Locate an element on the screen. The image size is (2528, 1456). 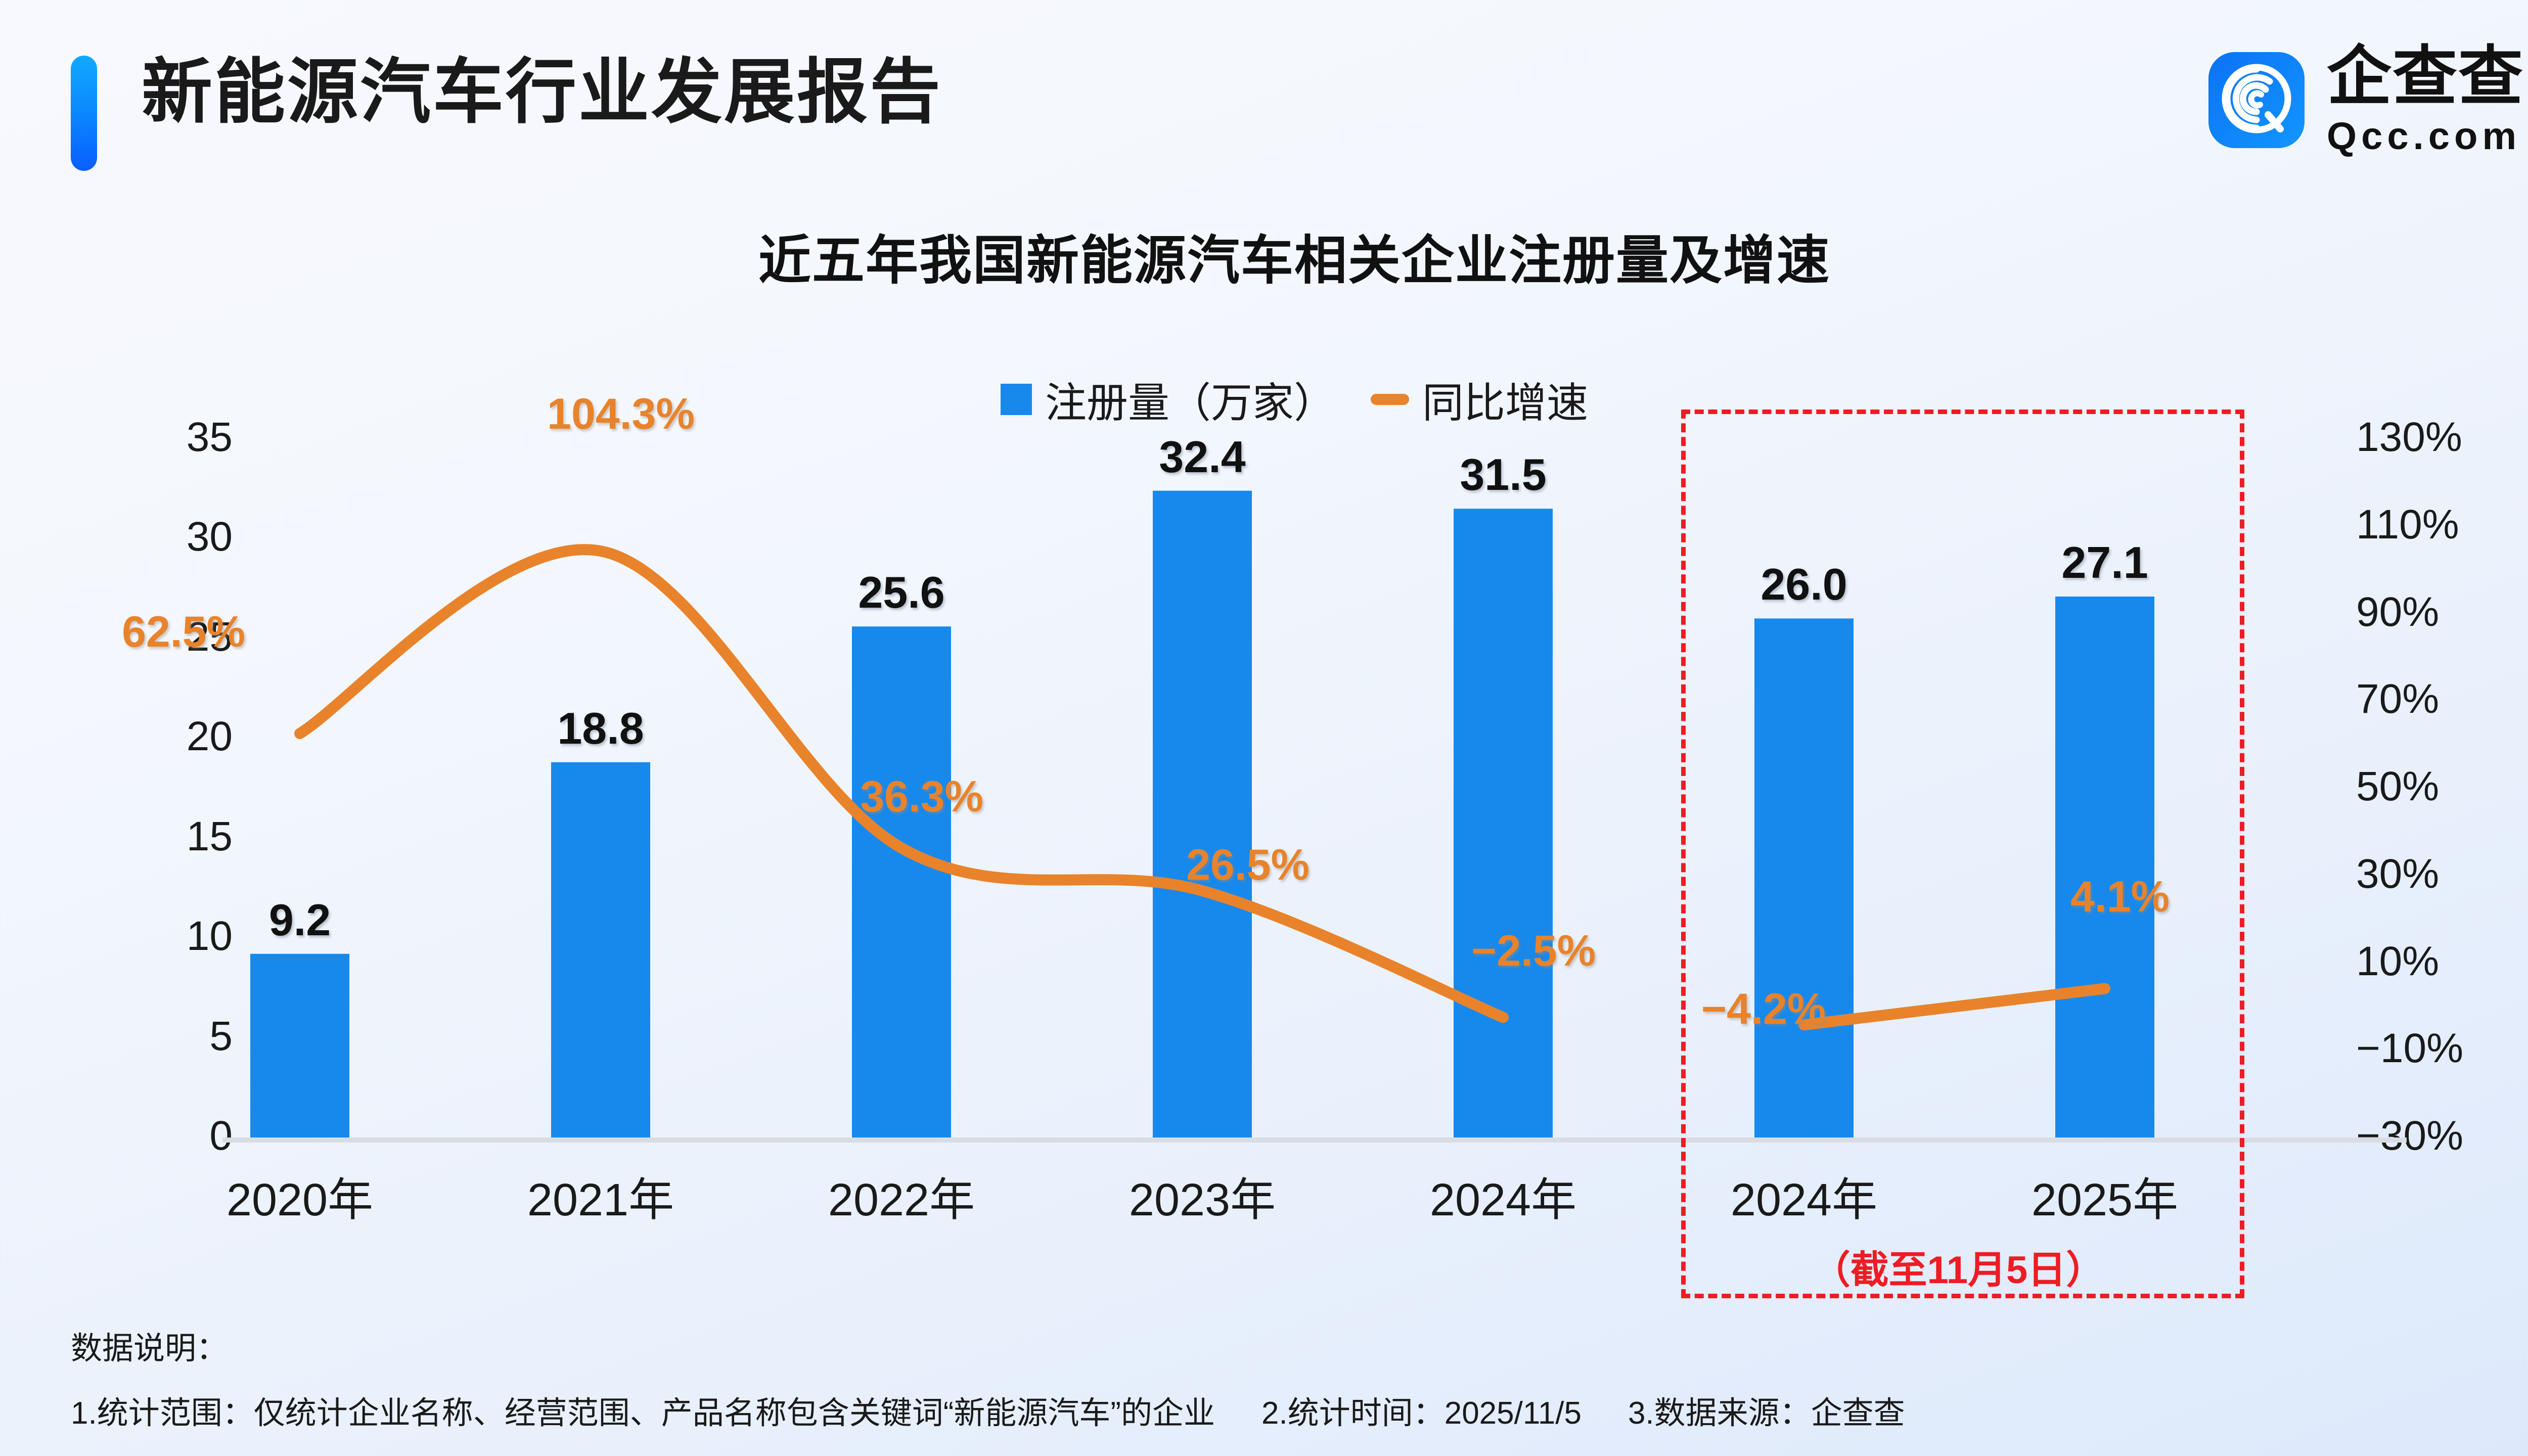
legend-bar-swatch-icon is located at coordinates (1016, 399).